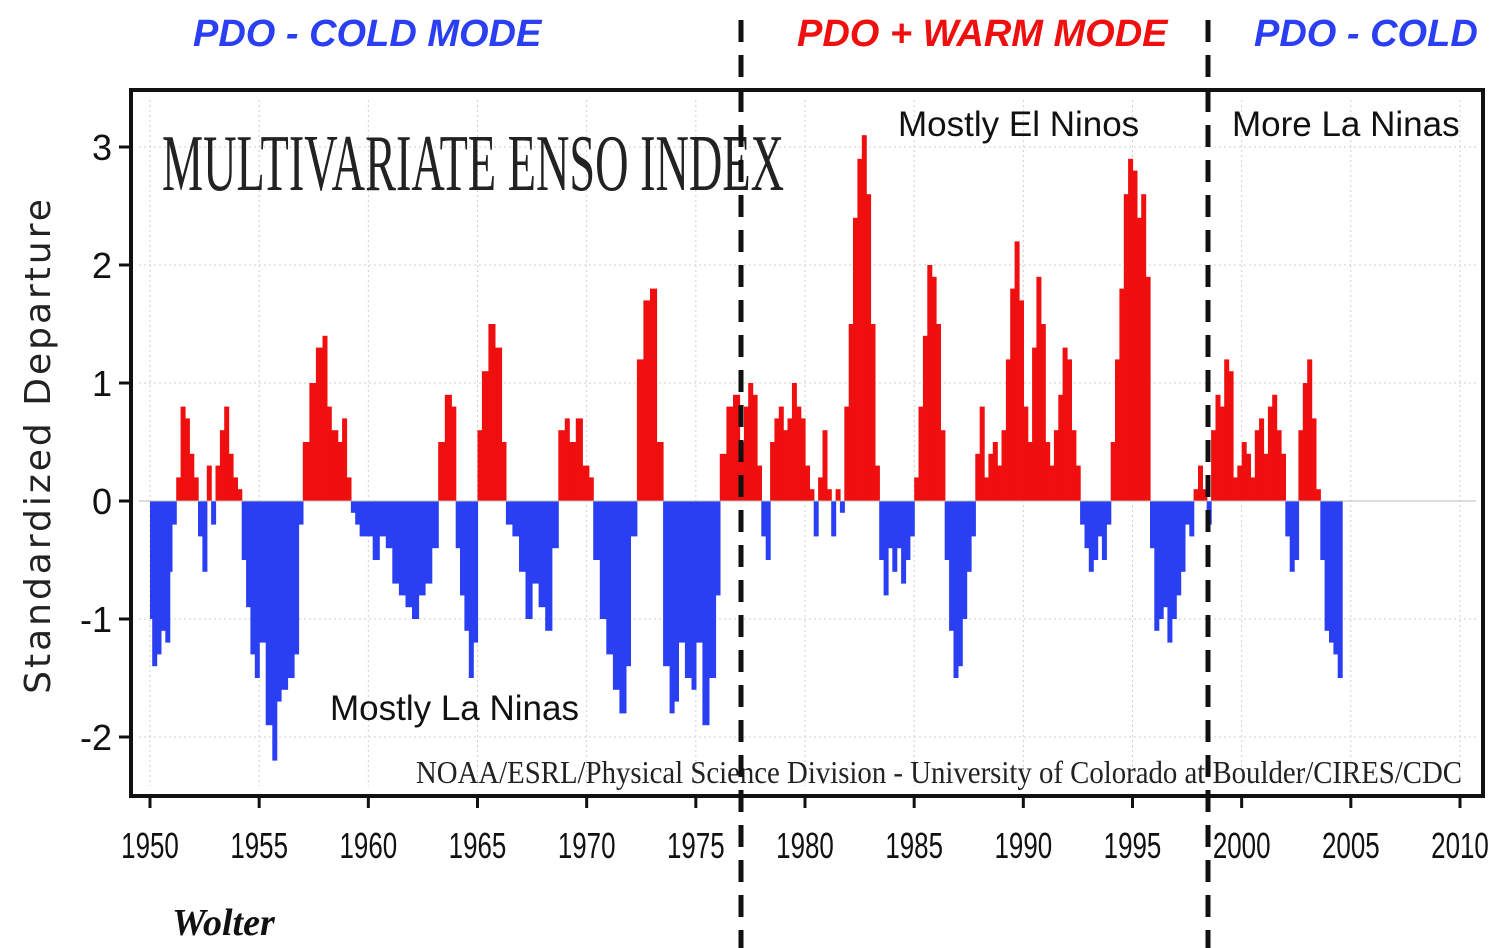  Describe the element at coordinates (96, 737) in the screenshot. I see `y-tick-label: -2` at that location.